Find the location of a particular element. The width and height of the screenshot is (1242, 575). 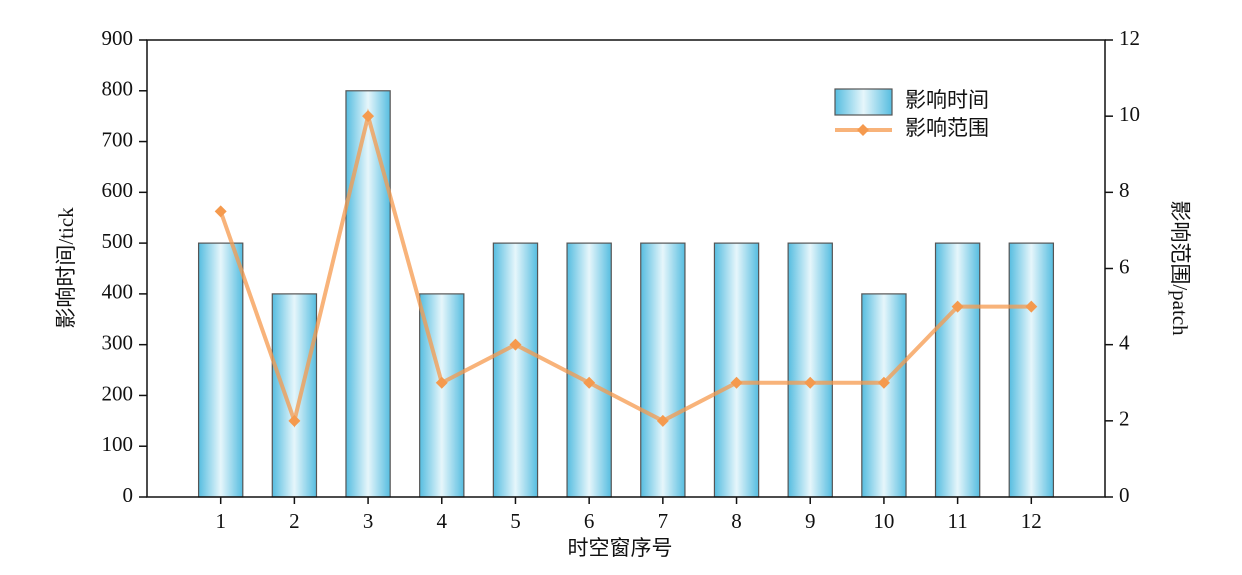

x-tick-label: 8 is located at coordinates (736, 521).